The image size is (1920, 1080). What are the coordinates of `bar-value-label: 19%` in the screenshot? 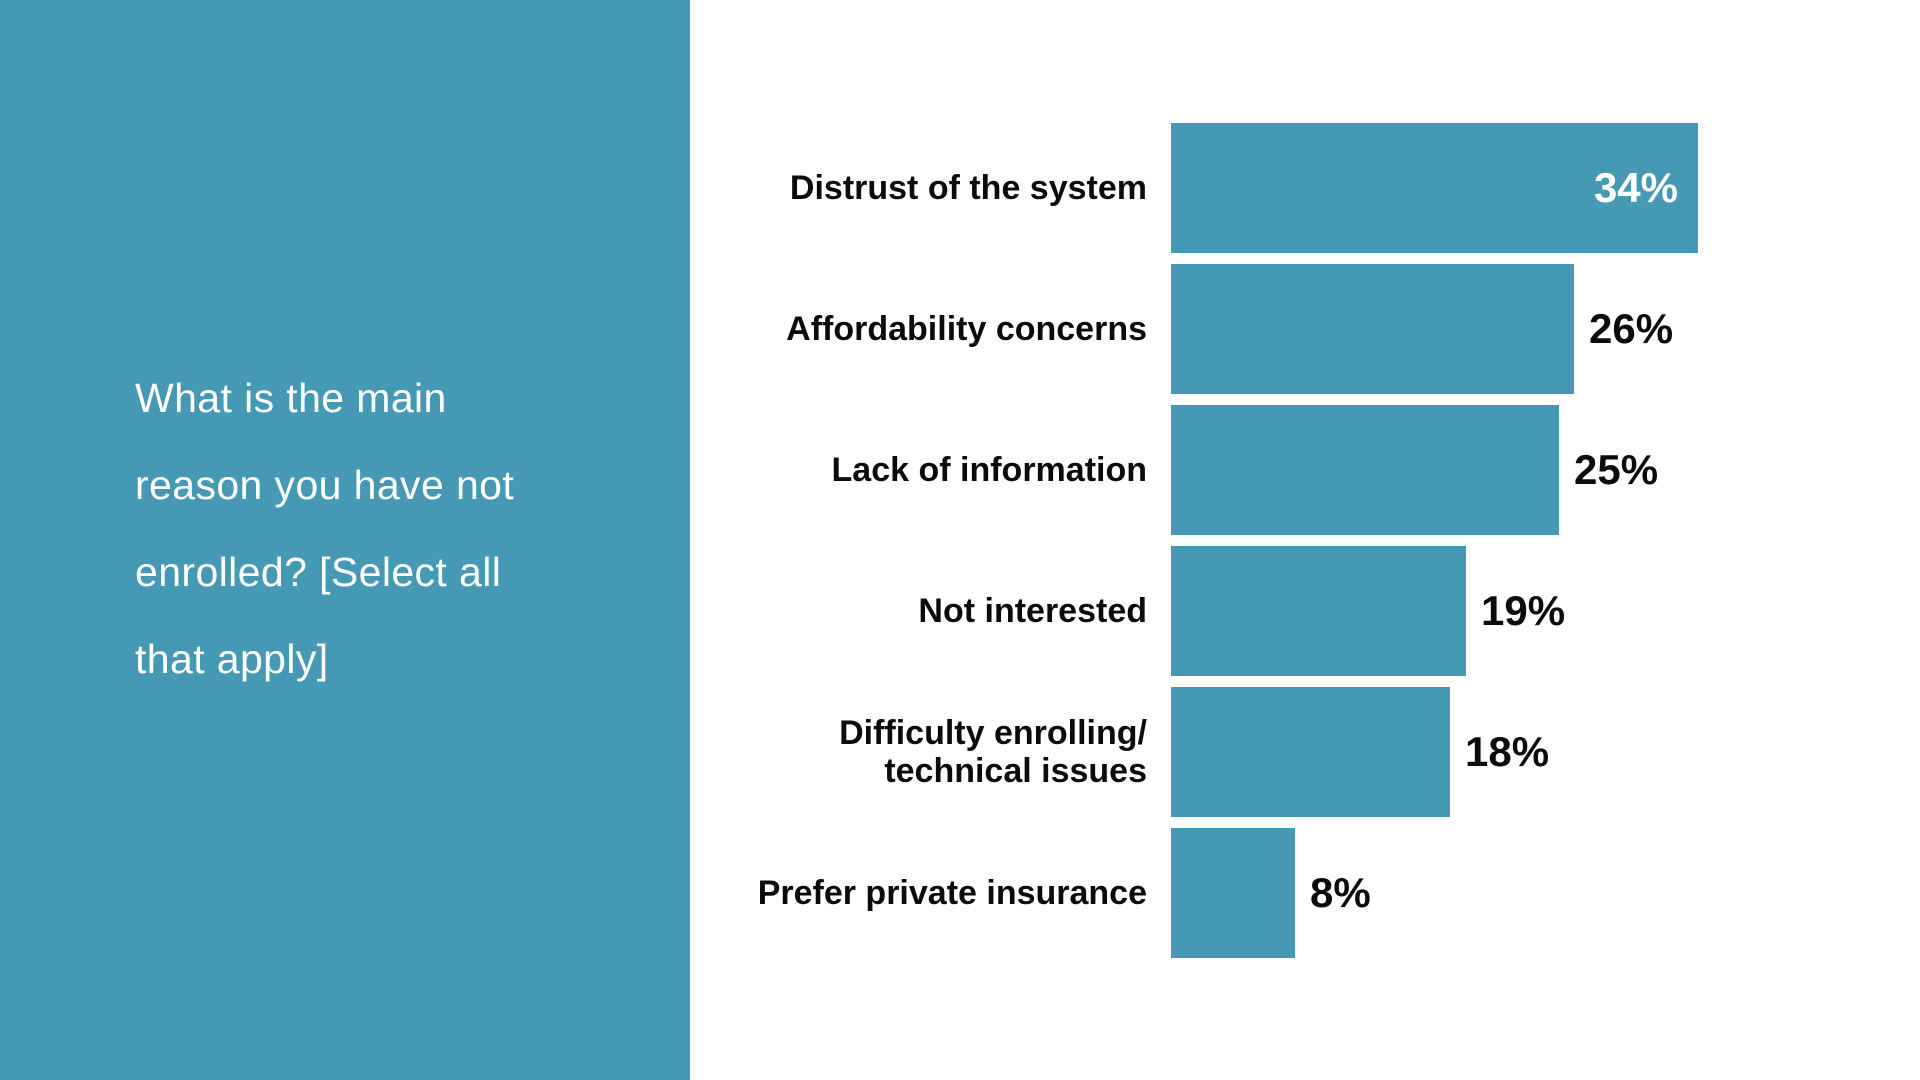 It's located at (1523, 610).